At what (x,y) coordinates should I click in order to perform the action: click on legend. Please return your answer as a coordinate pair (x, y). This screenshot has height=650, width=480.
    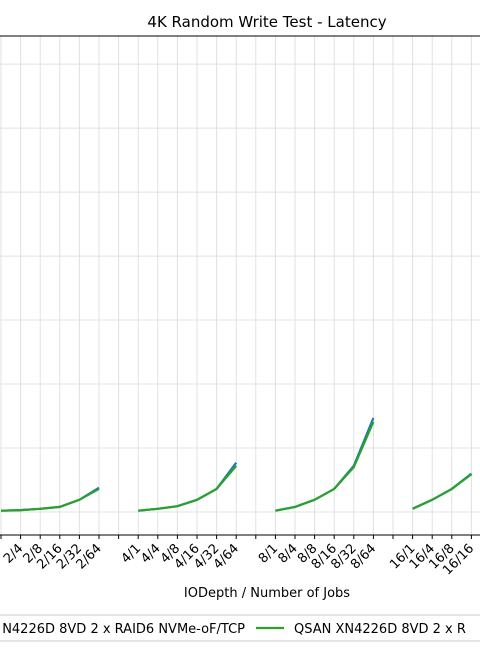
    Looking at the image, I should click on (240, 628).